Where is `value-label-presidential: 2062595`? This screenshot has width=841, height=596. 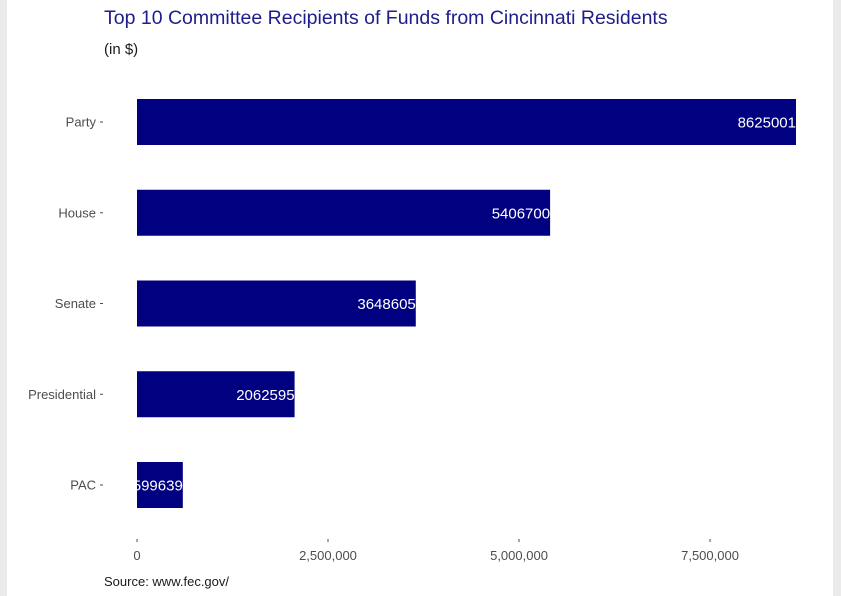
value-label-presidential: 2062595 is located at coordinates (265, 395).